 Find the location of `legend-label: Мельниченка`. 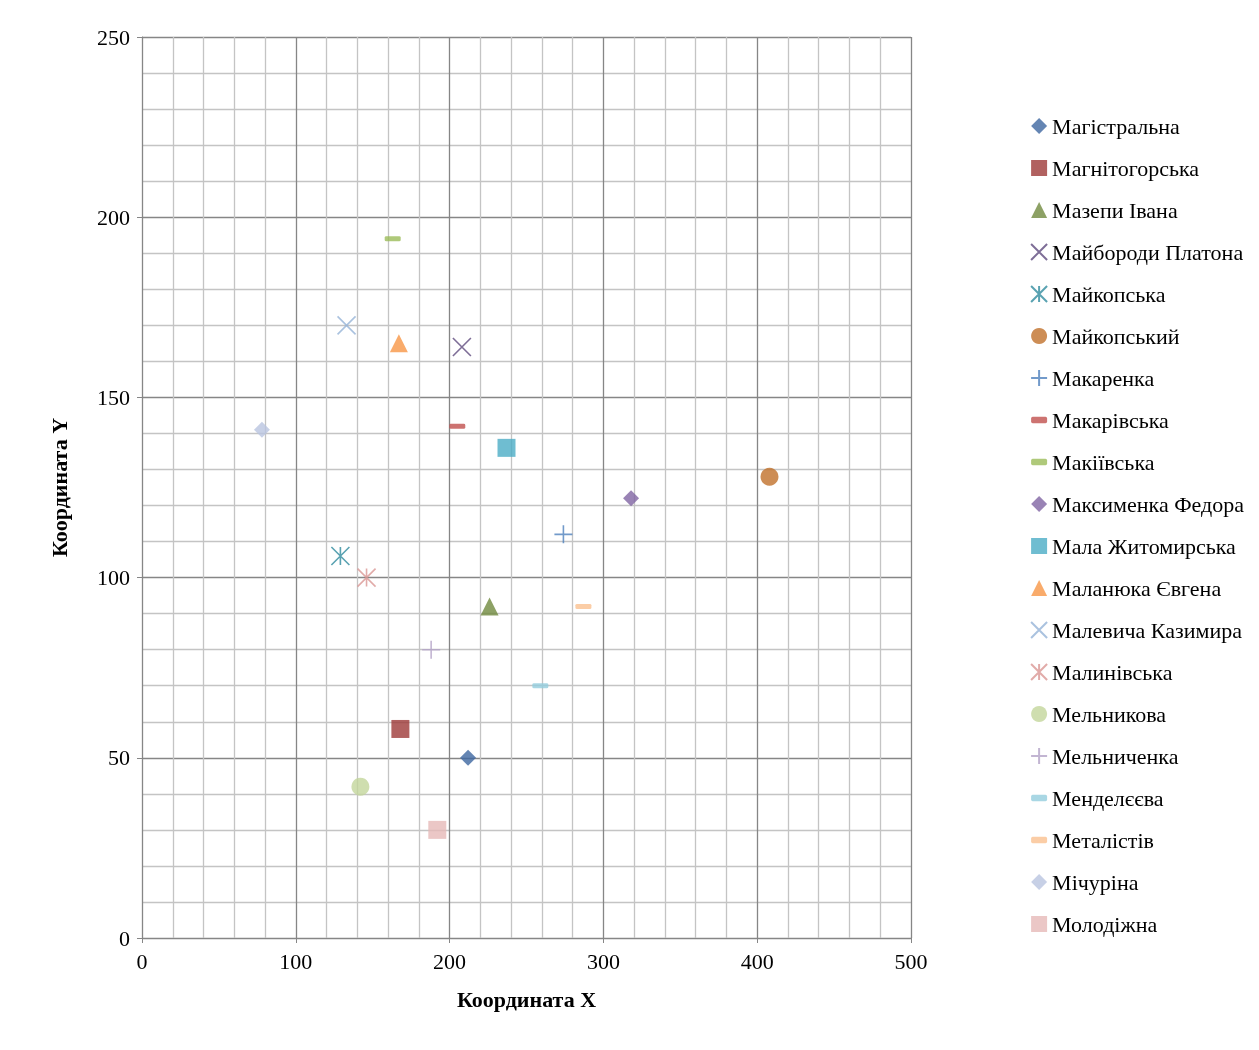

legend-label: Мельниченка is located at coordinates (1115, 756).